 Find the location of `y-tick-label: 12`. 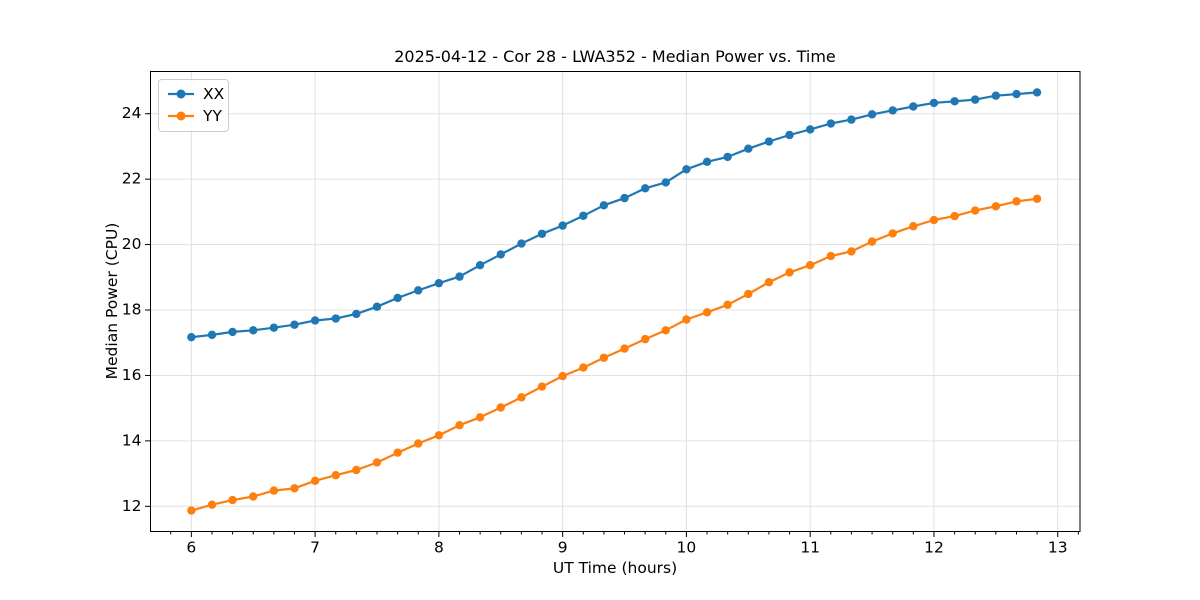

y-tick-label: 12 is located at coordinates (132, 506).